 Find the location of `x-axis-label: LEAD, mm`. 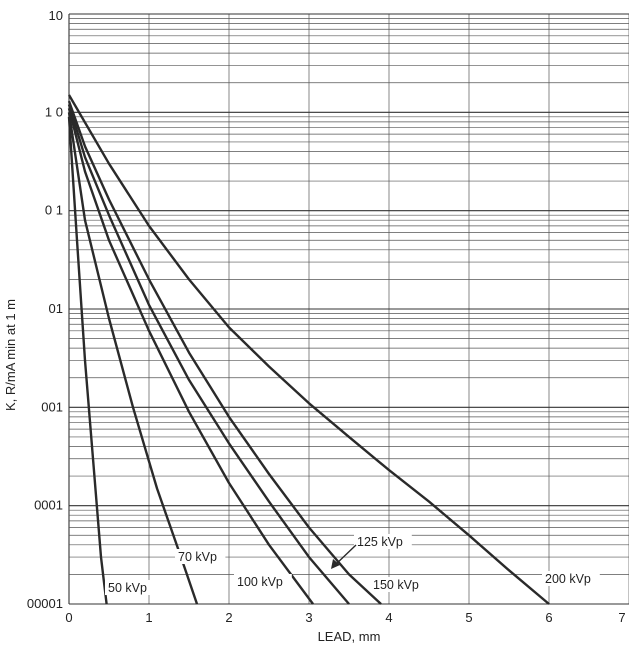

x-axis-label: LEAD, mm is located at coordinates (349, 636).